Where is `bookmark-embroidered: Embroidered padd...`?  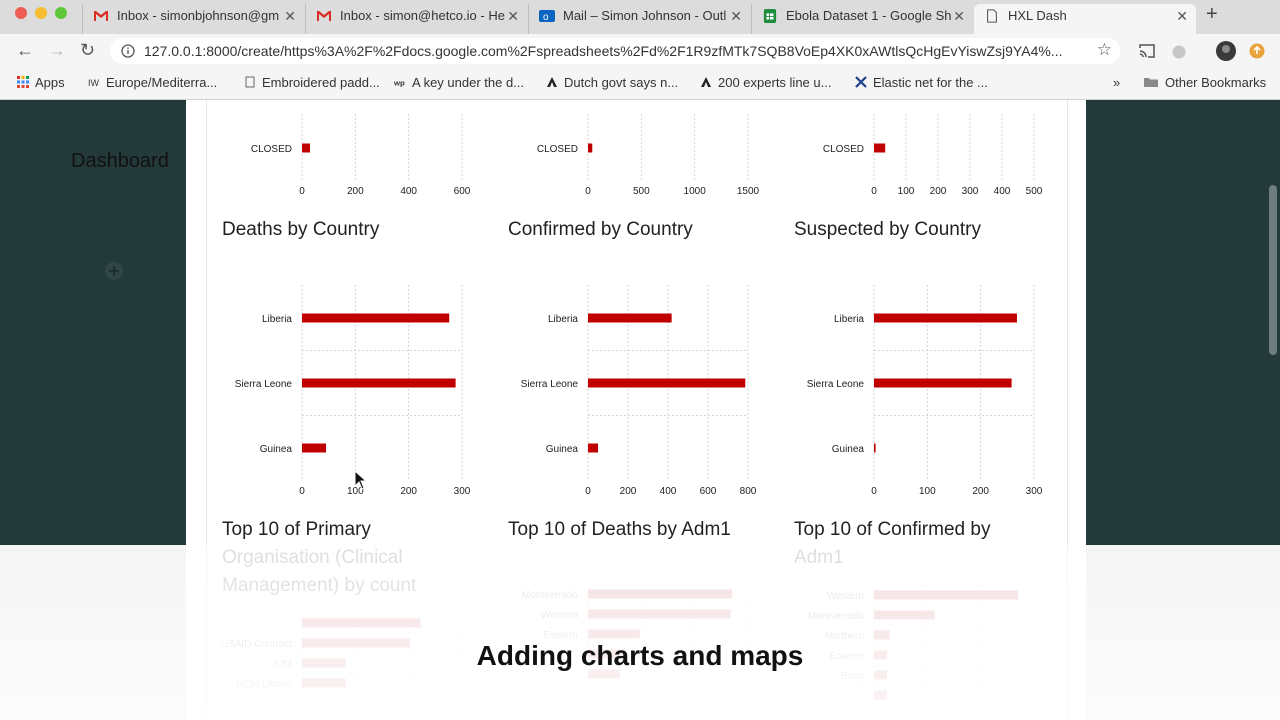 bookmark-embroidered: Embroidered padd... is located at coordinates (312, 82).